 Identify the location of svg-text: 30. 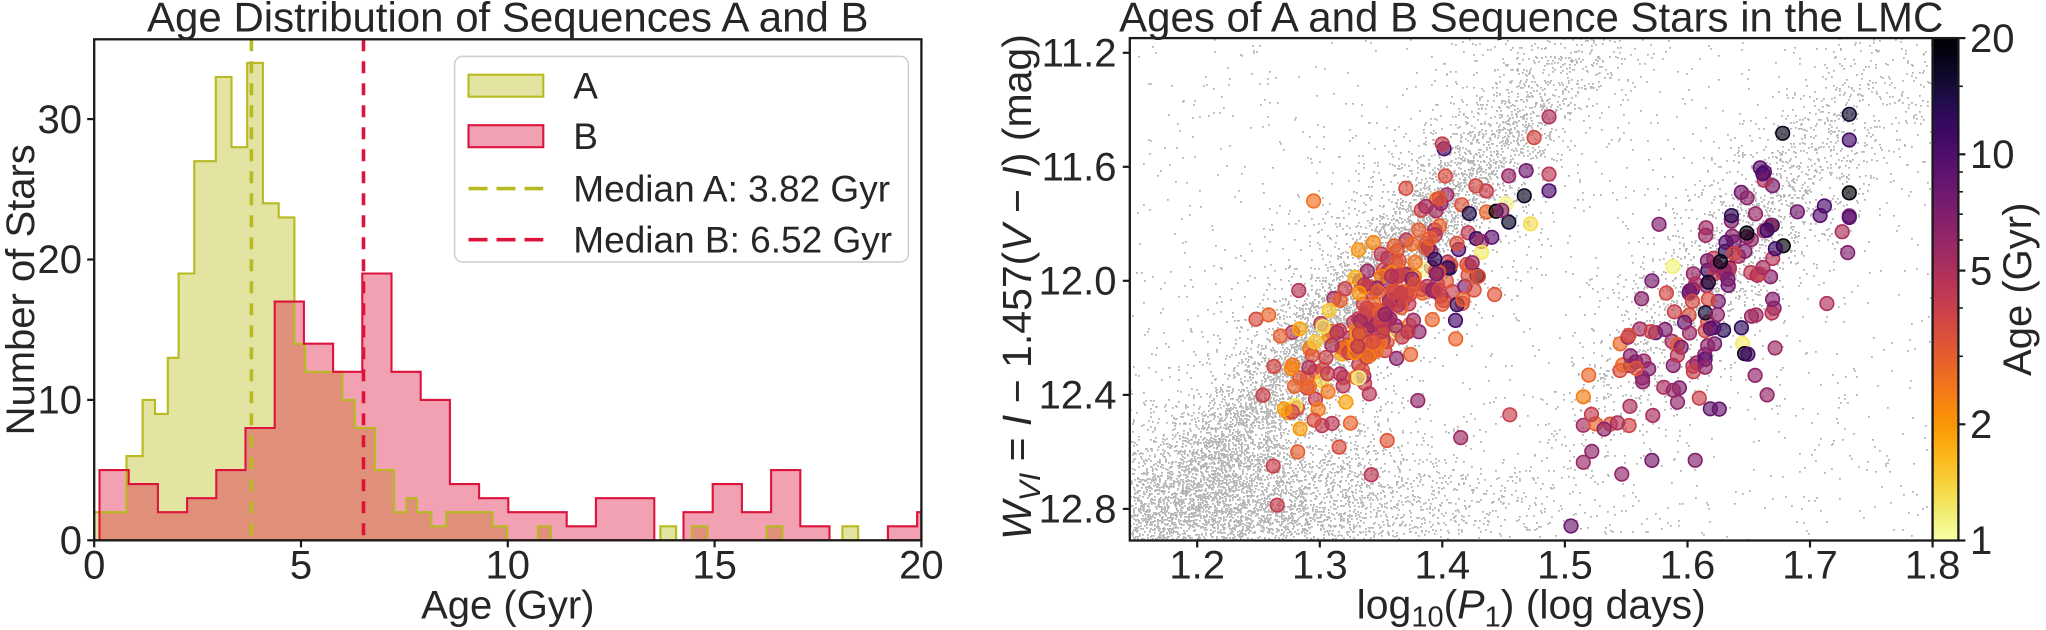
(60, 120).